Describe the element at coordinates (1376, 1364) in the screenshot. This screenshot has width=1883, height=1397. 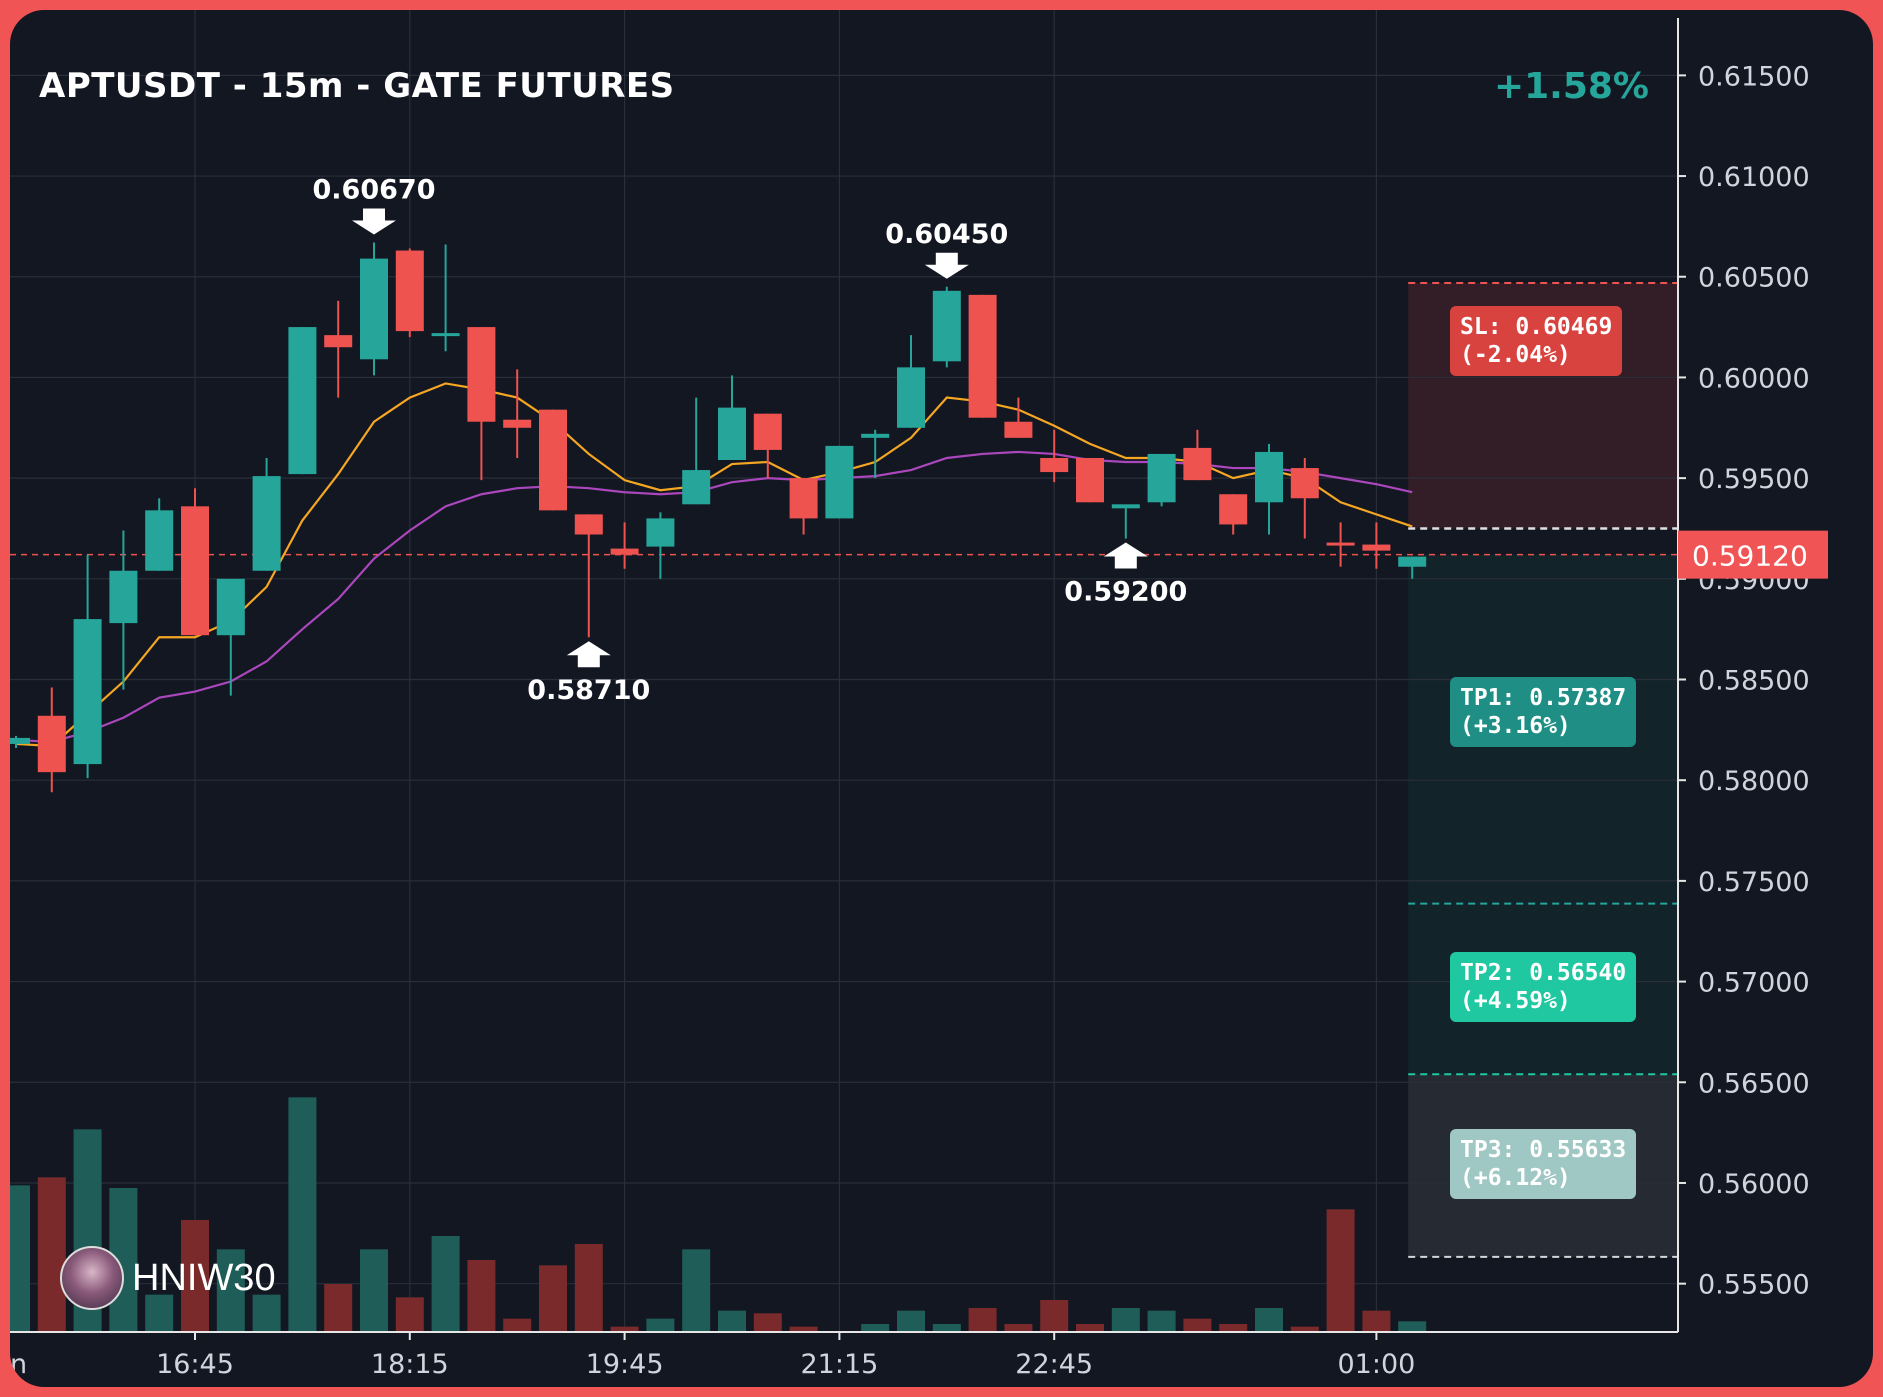
I see `x-tick-label: 01:00` at that location.